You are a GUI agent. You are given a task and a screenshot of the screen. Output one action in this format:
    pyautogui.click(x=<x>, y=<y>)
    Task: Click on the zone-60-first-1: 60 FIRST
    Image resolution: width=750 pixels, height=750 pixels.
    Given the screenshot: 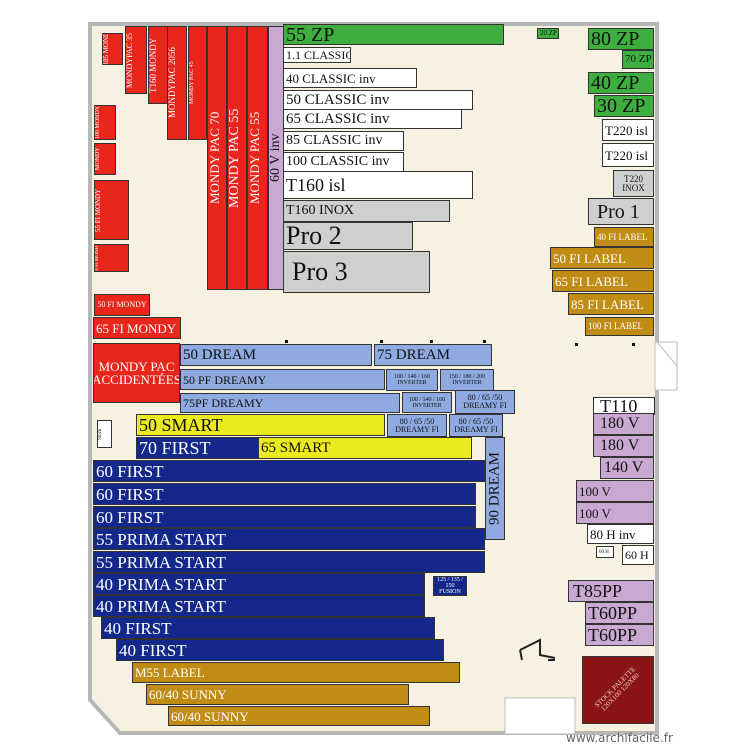 What is the action you would take?
    pyautogui.click(x=289, y=471)
    